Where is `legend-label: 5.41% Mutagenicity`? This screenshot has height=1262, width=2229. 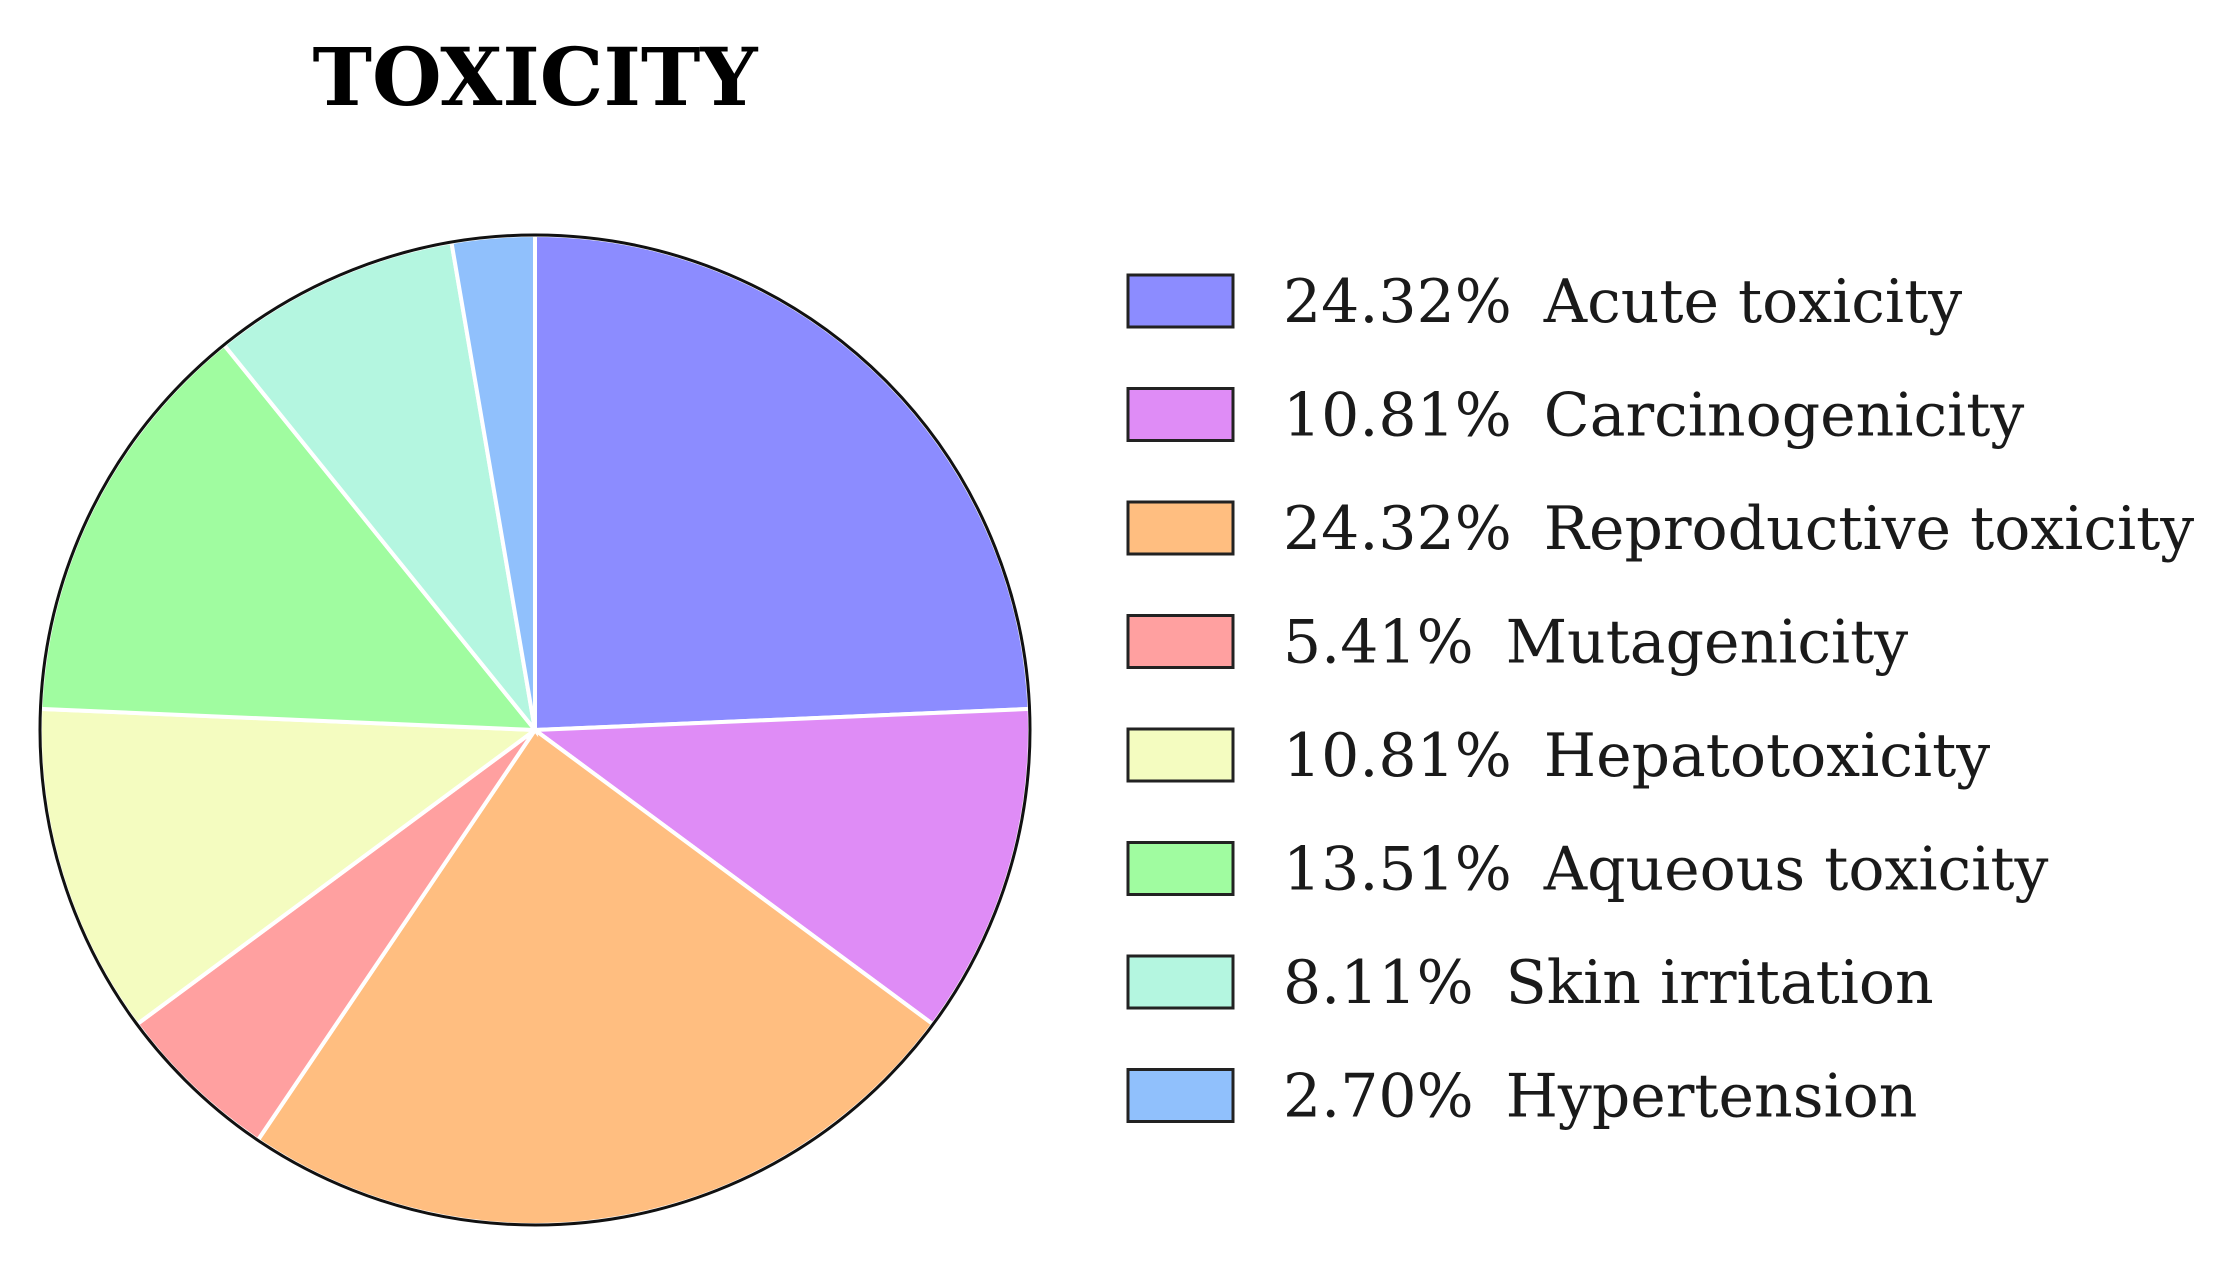
legend-label: 5.41% Mutagenicity is located at coordinates (1595, 643).